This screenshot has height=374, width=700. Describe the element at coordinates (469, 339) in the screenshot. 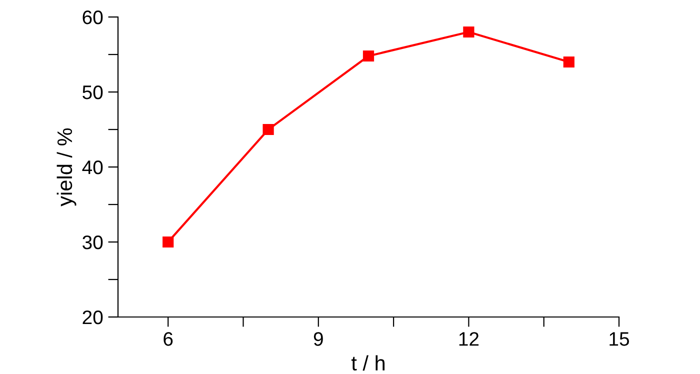

I see `x-tick-label: 12` at that location.